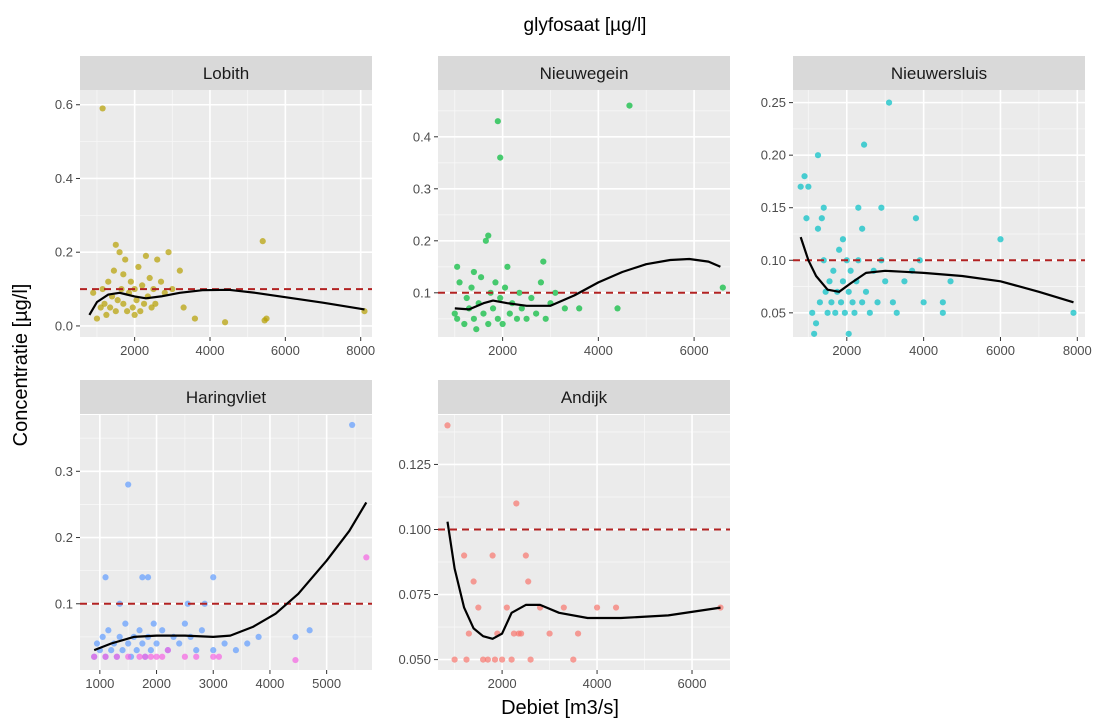 The width and height of the screenshot is (1106, 722). What do you see at coordinates (422, 292) in the screenshot?
I see `y-tick-label: 0.1` at bounding box center [422, 292].